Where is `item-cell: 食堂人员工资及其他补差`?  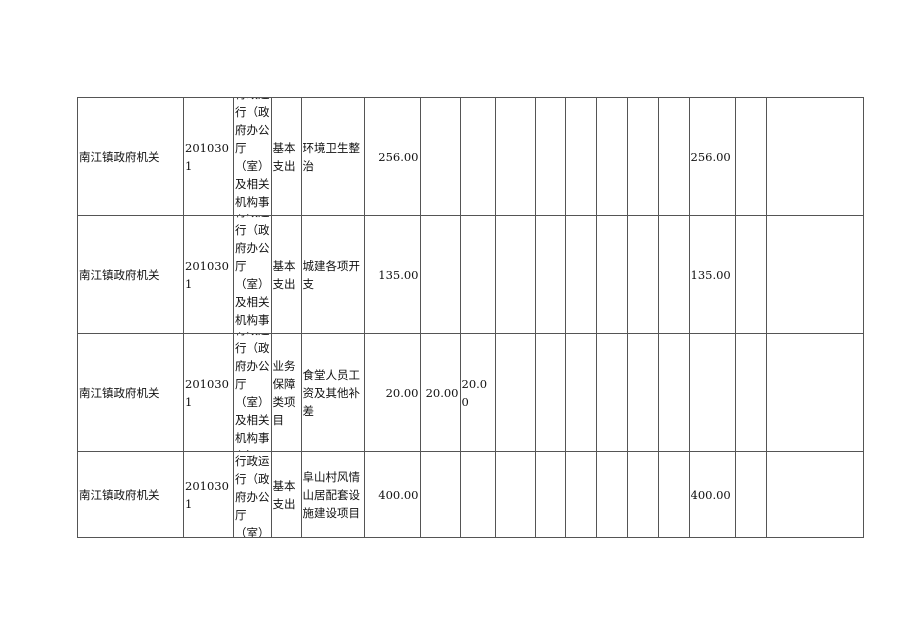 item-cell: 食堂人员工资及其他补差 is located at coordinates (332, 392).